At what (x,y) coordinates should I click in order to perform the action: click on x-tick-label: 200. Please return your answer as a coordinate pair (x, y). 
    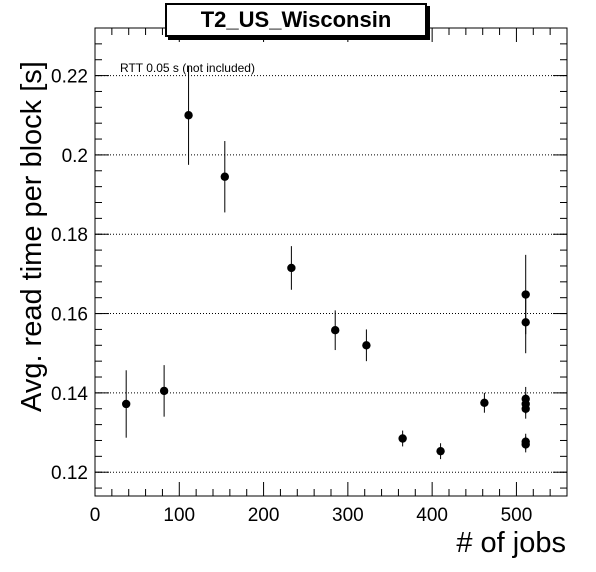
    Looking at the image, I should click on (264, 515).